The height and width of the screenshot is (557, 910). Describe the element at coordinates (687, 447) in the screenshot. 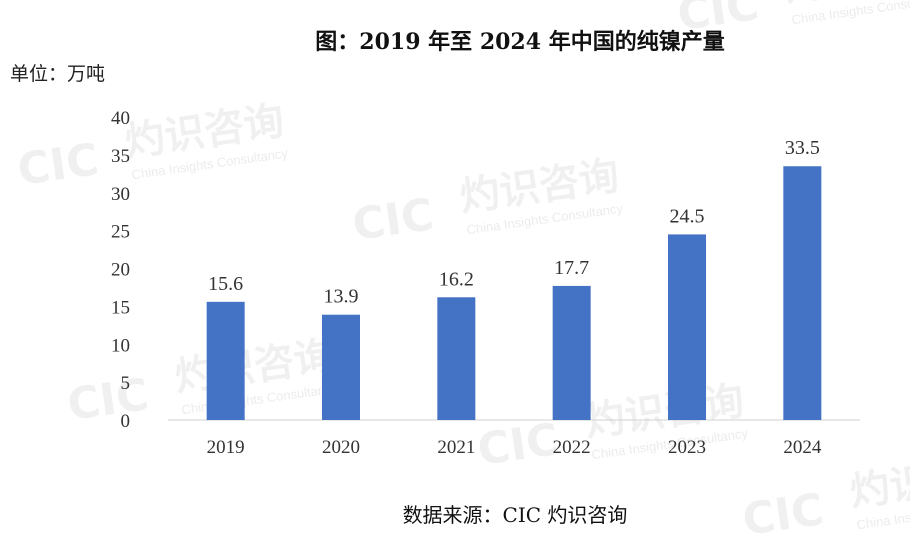

I see `x-tick-label: 2023` at that location.